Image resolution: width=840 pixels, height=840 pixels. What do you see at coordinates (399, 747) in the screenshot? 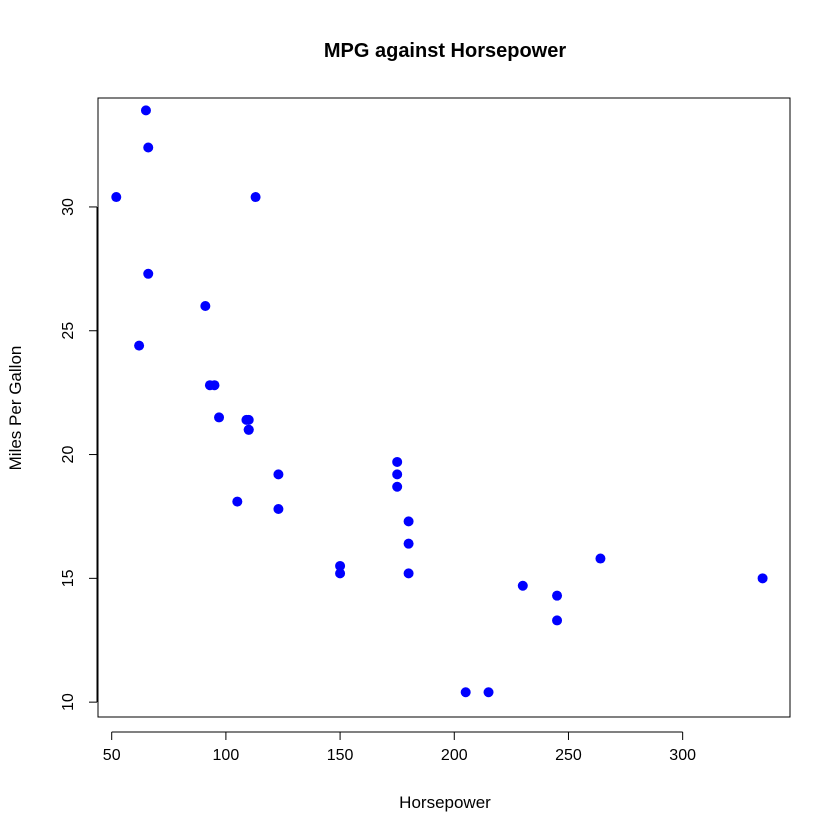
I see `x-axis: 50 100 150 200 250 300` at bounding box center [399, 747].